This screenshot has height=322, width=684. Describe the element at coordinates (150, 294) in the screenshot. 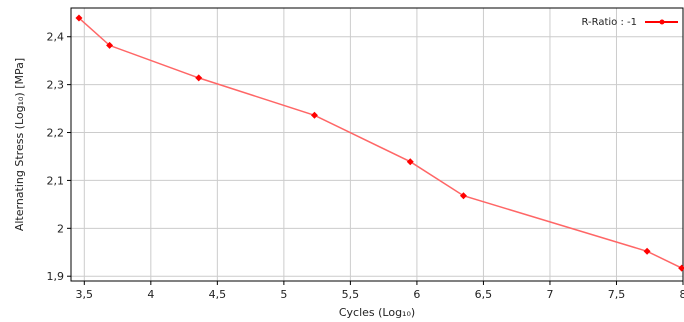

I see `x-tick-label: 4` at that location.